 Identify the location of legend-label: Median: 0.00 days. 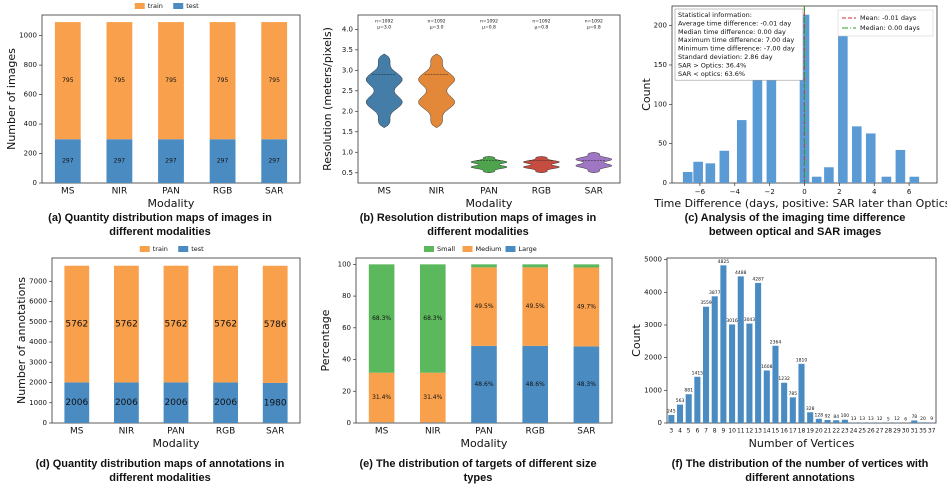
(890, 28).